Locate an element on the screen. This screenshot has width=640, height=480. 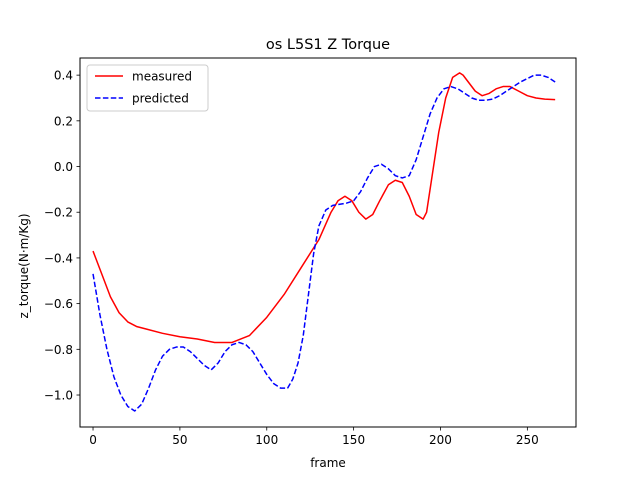
x-axis-label: frame is located at coordinates (328, 463).